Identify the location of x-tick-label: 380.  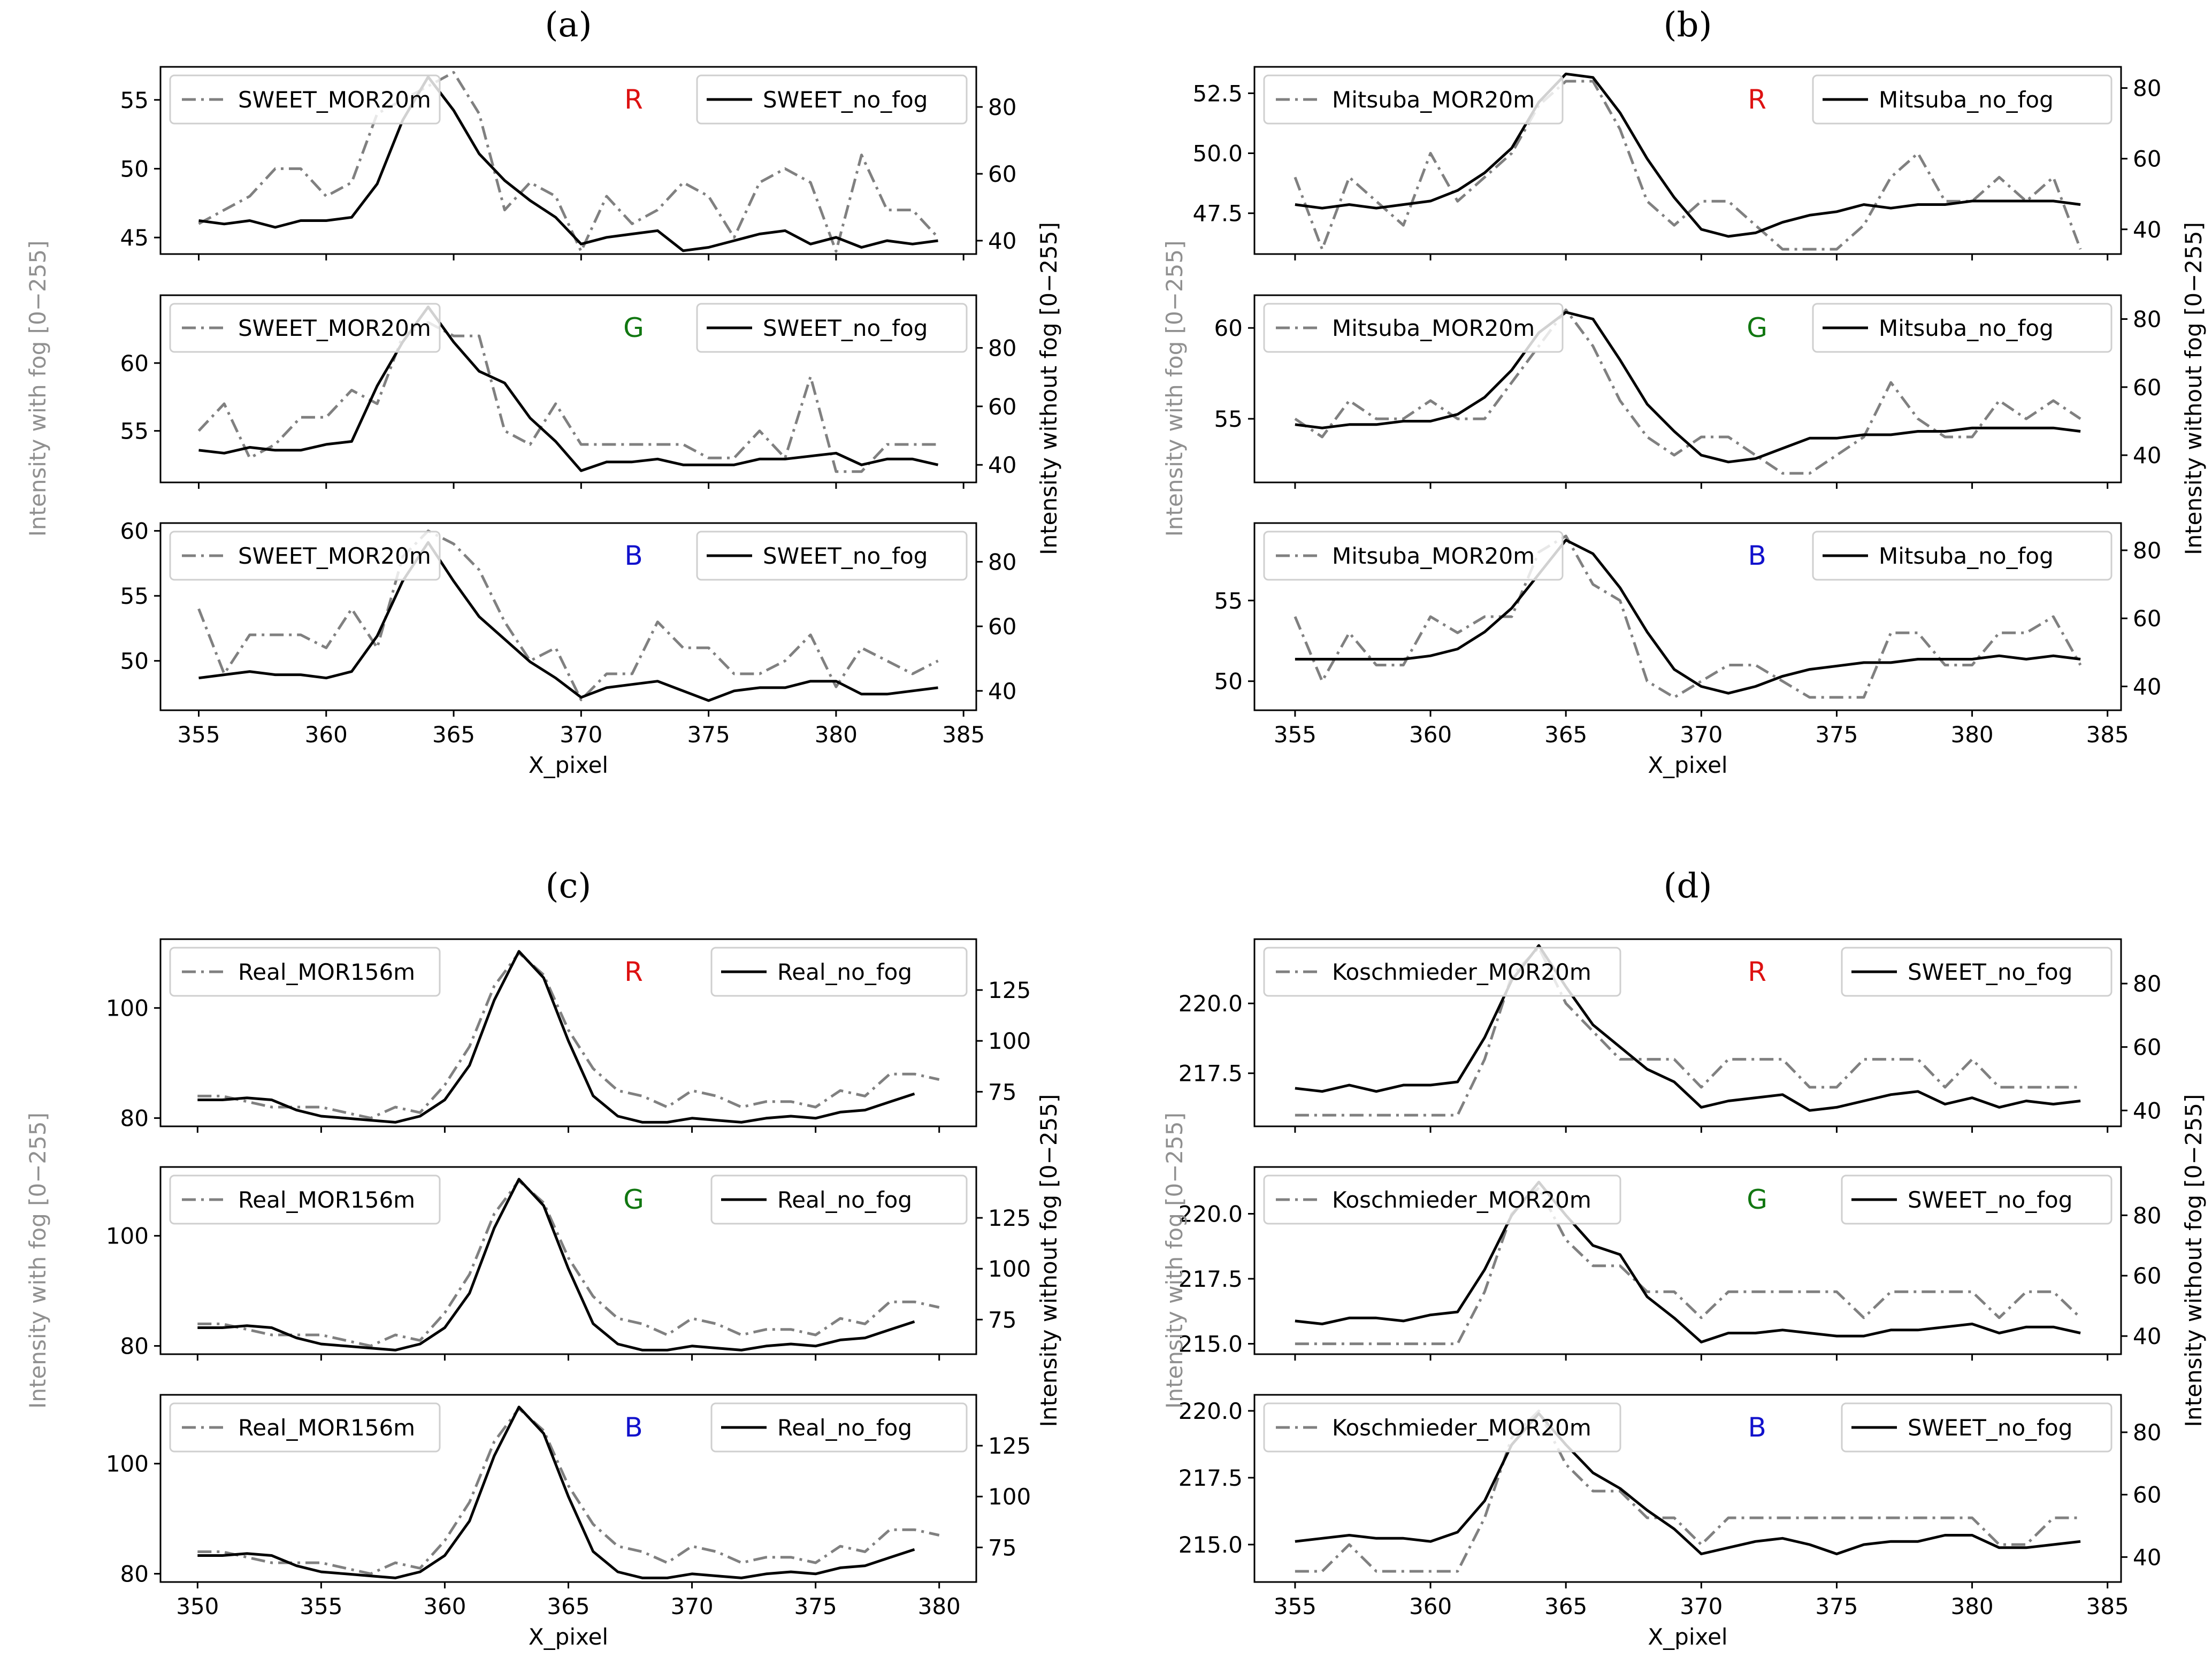
(837, 735).